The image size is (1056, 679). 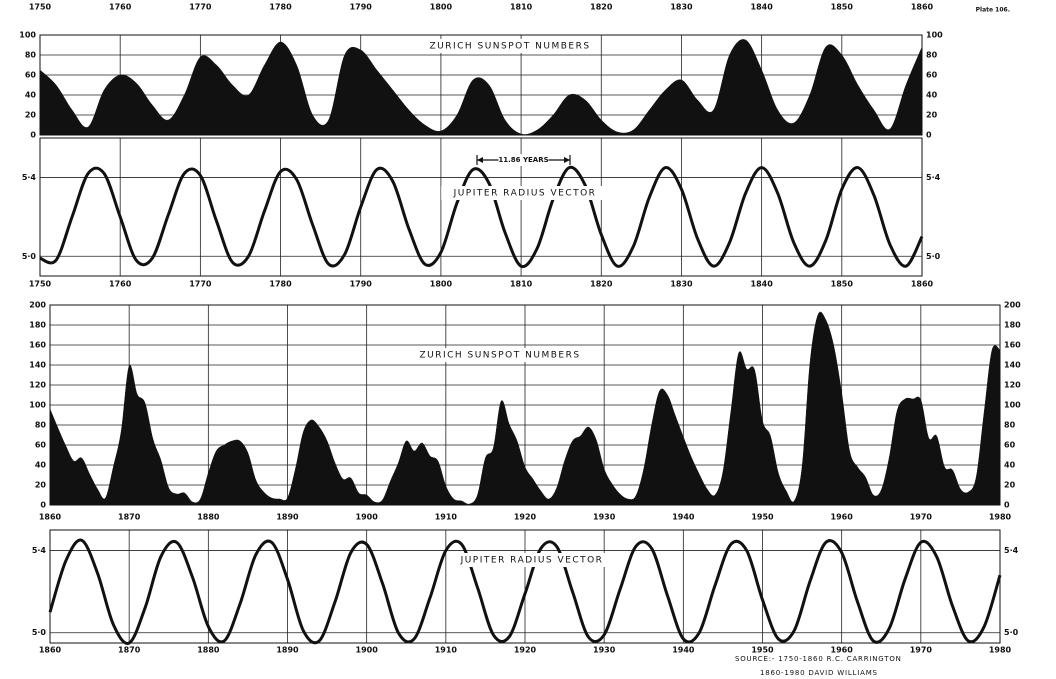 What do you see at coordinates (681, 7) in the screenshot?
I see `x-tick-label: 1830` at bounding box center [681, 7].